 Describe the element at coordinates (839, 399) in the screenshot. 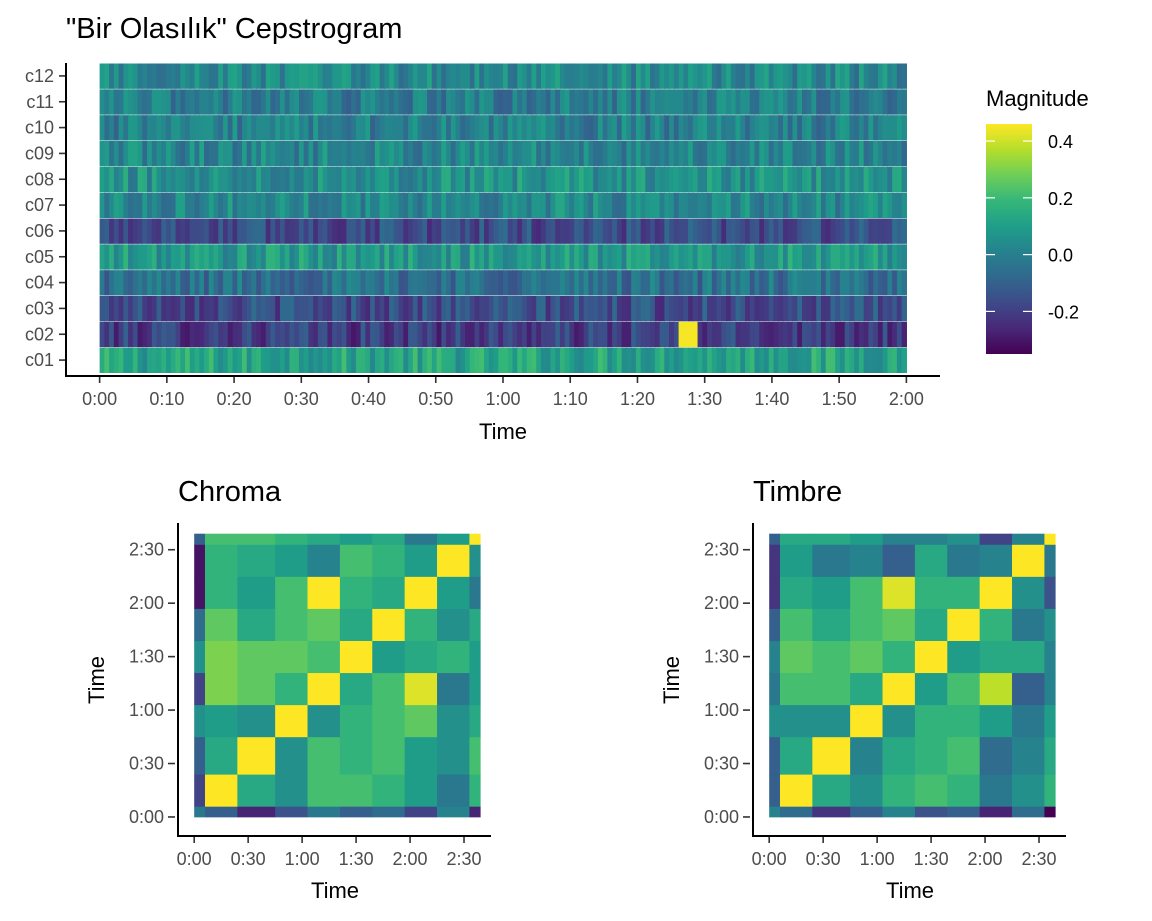

I see `cepstrogram-x-tick-label: 1:50` at that location.